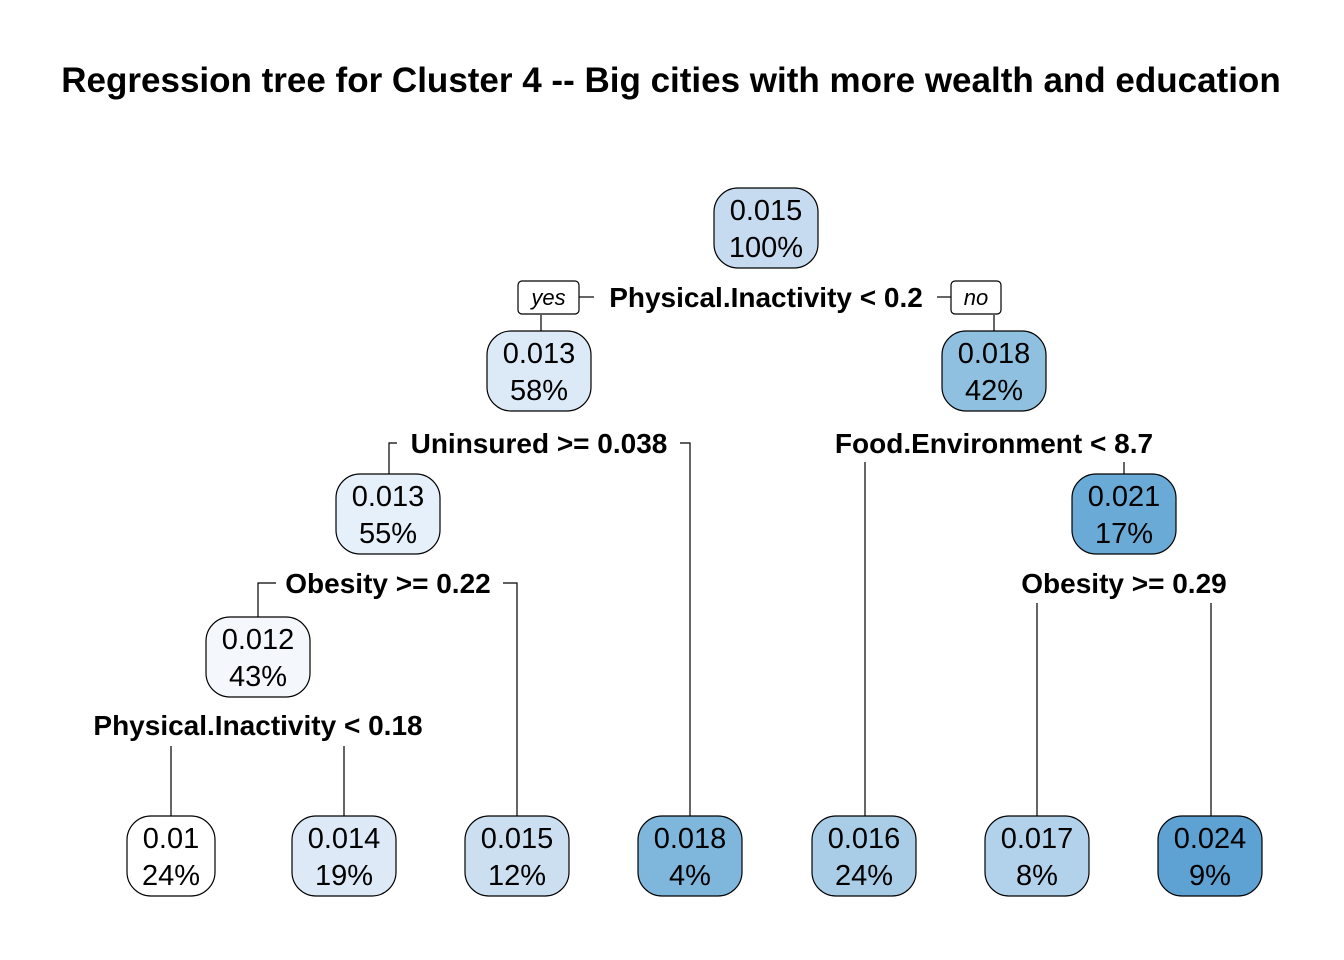  I want to click on split-label: Food.Environment < 8.7, so click(994, 443).